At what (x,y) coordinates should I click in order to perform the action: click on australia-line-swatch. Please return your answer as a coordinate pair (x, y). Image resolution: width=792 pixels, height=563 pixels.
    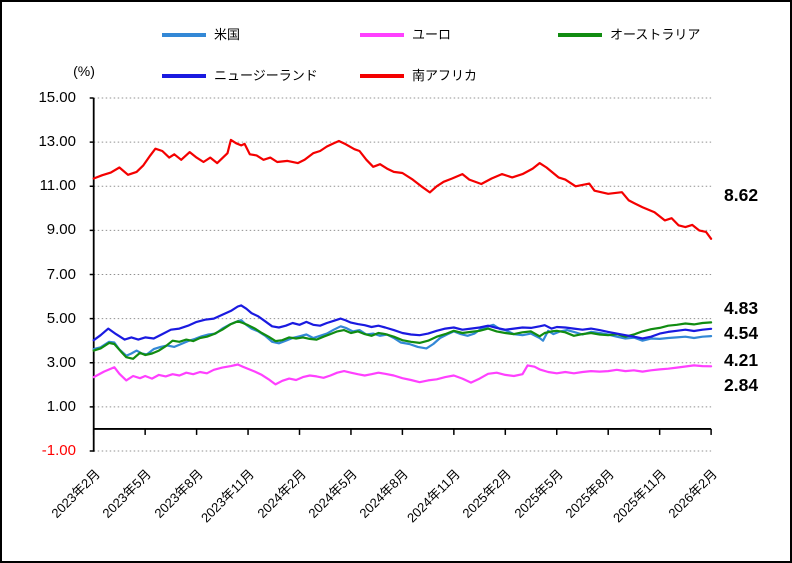
    Looking at the image, I should click on (580, 35).